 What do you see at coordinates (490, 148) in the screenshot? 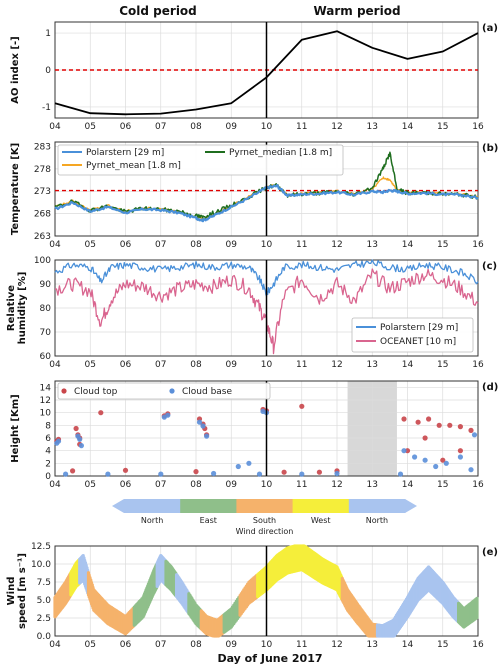
I see `panel-label: (b)` at bounding box center [490, 148].